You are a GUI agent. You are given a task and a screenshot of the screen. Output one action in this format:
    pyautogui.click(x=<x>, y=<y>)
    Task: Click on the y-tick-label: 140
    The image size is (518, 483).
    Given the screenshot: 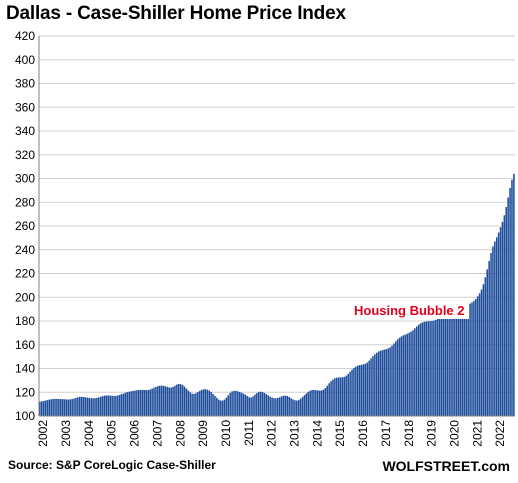 What is the action you would take?
    pyautogui.click(x=25, y=369)
    